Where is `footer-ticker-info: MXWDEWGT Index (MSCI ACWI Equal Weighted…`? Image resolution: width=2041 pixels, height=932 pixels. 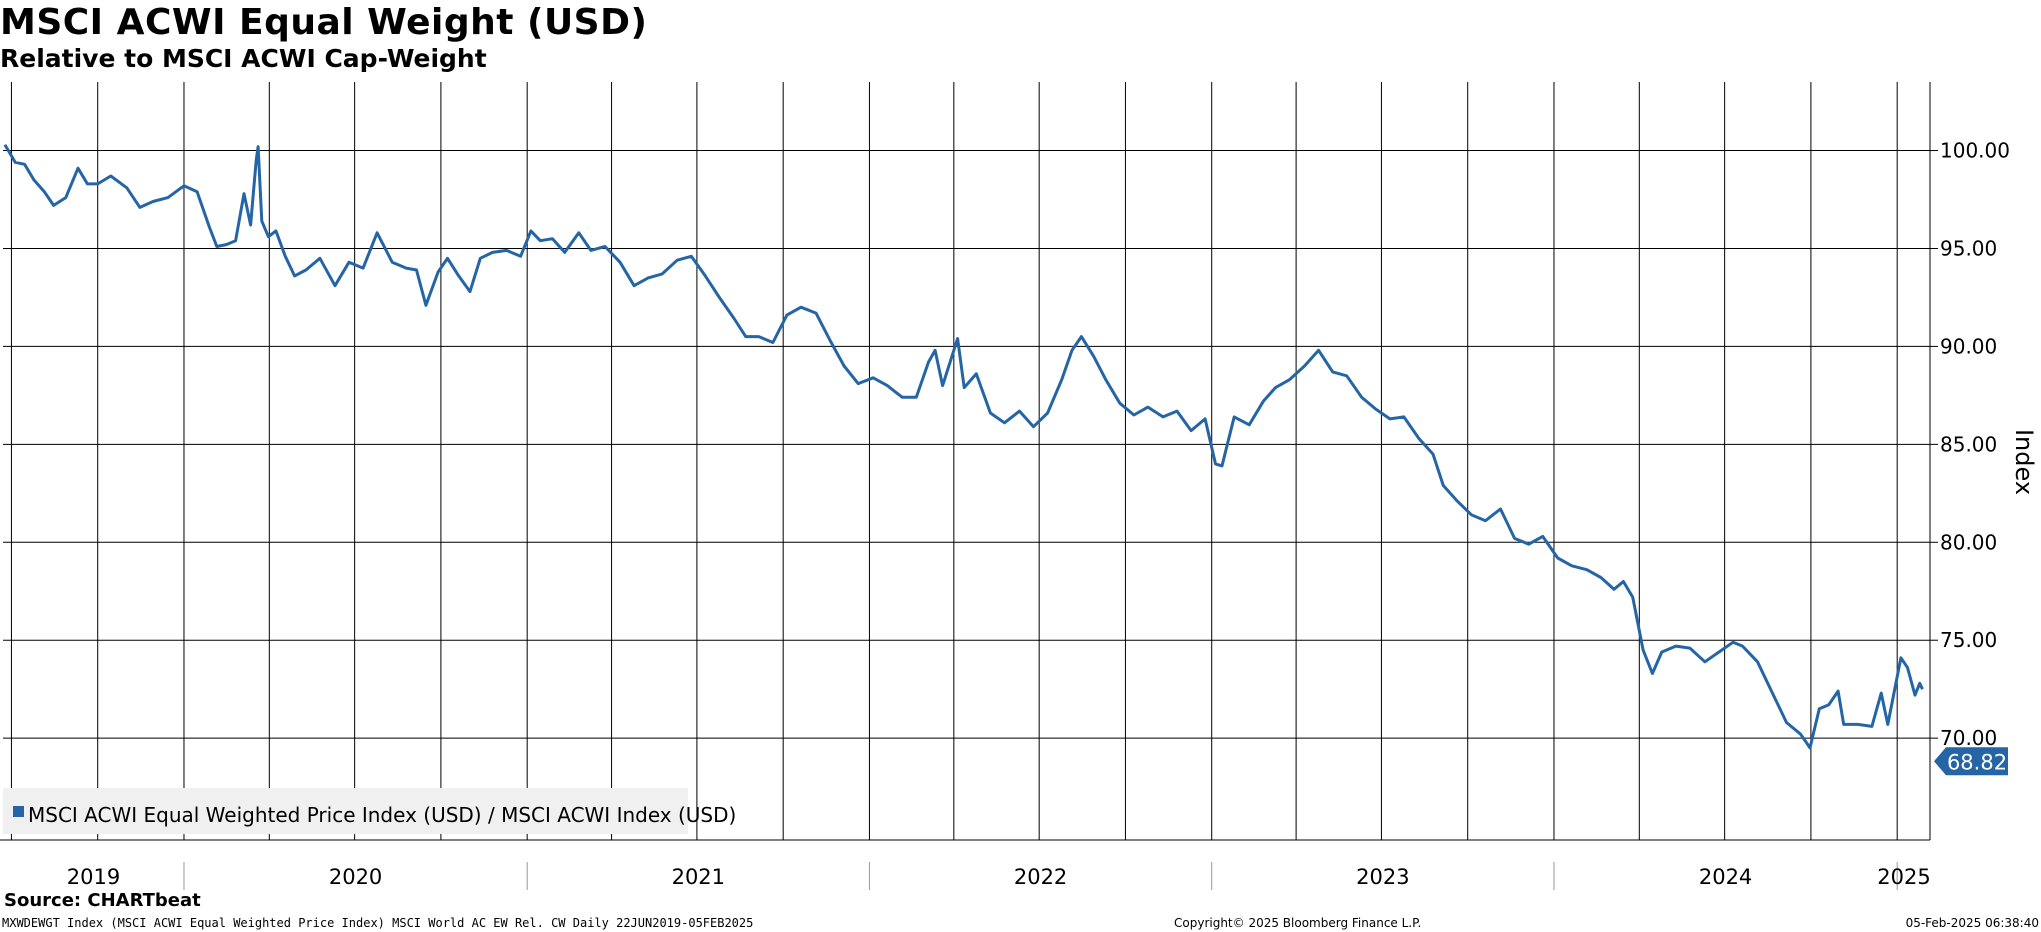 footer-ticker-info: MXWDEWGT Index (MSCI ACWI Equal Weighted… is located at coordinates (378, 923).